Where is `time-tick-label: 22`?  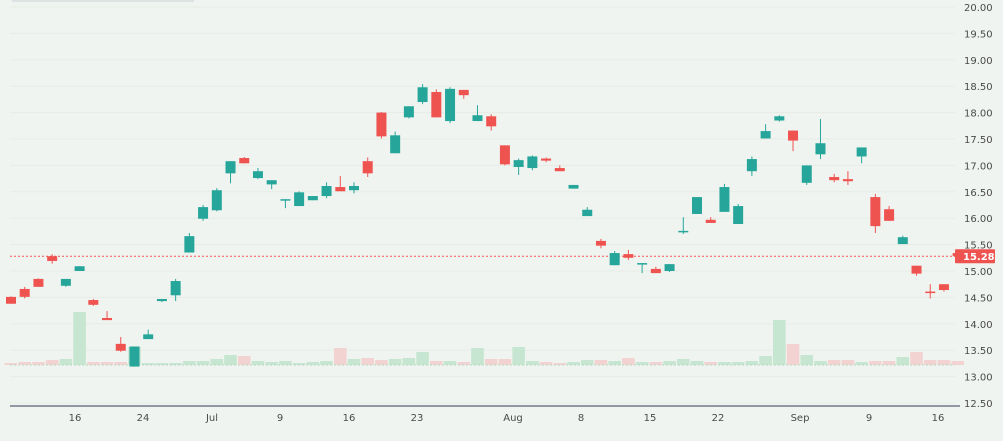
time-tick-label: 22 is located at coordinates (718, 418).